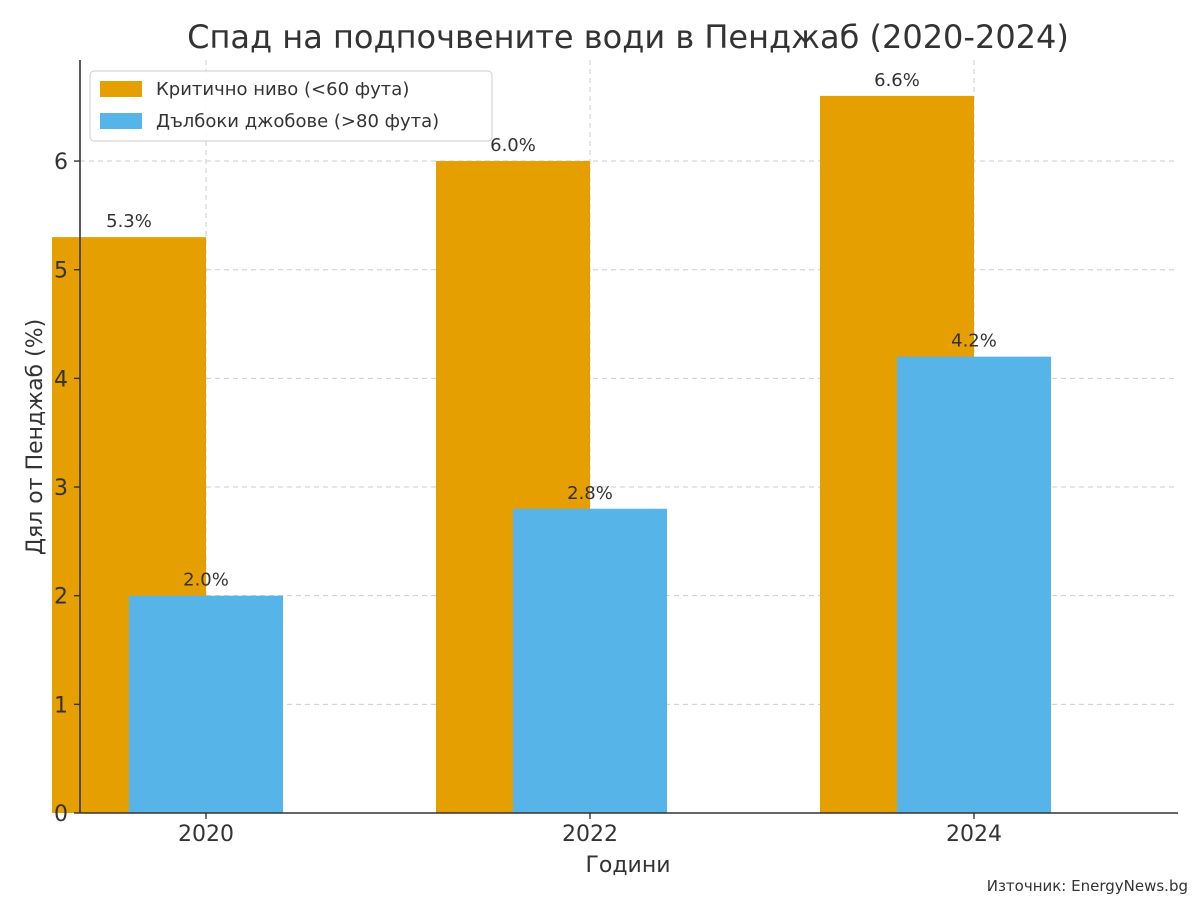  Describe the element at coordinates (61, 814) in the screenshot. I see `y-tick-label: 0` at that location.